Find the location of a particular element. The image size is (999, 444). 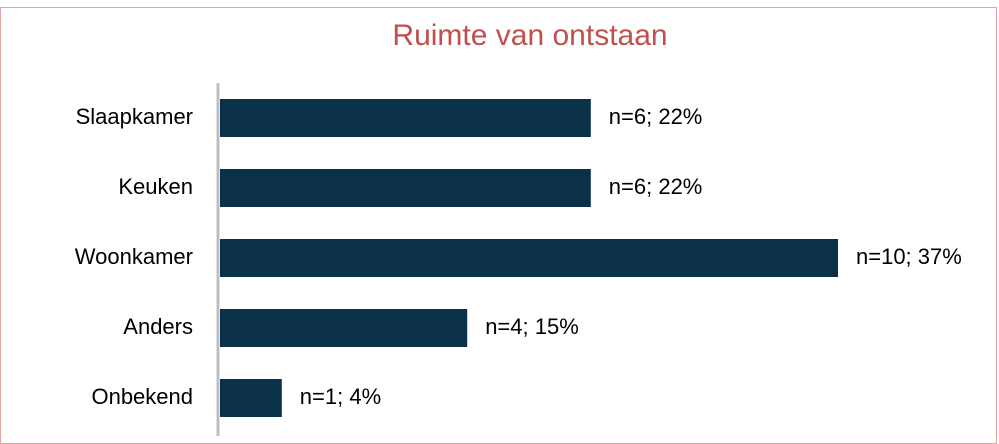

data-label: n=10; 37% is located at coordinates (909, 256).